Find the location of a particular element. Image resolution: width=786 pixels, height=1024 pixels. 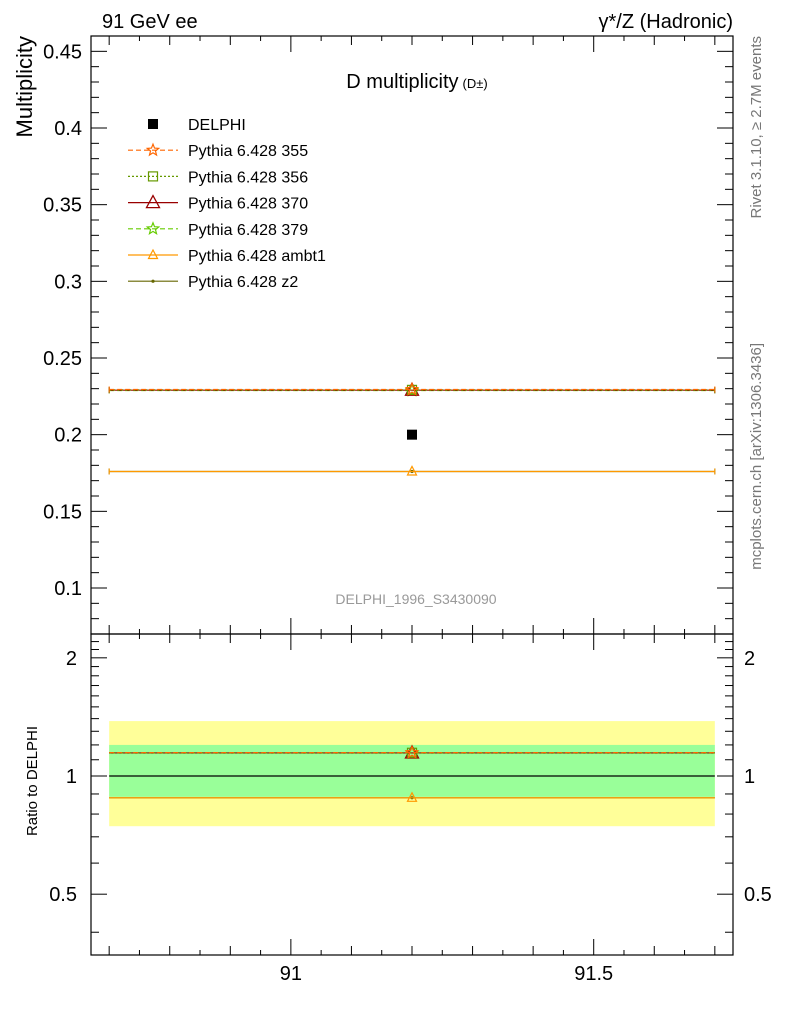

legend-label-2: Pythia 6.428 356 is located at coordinates (248, 177).